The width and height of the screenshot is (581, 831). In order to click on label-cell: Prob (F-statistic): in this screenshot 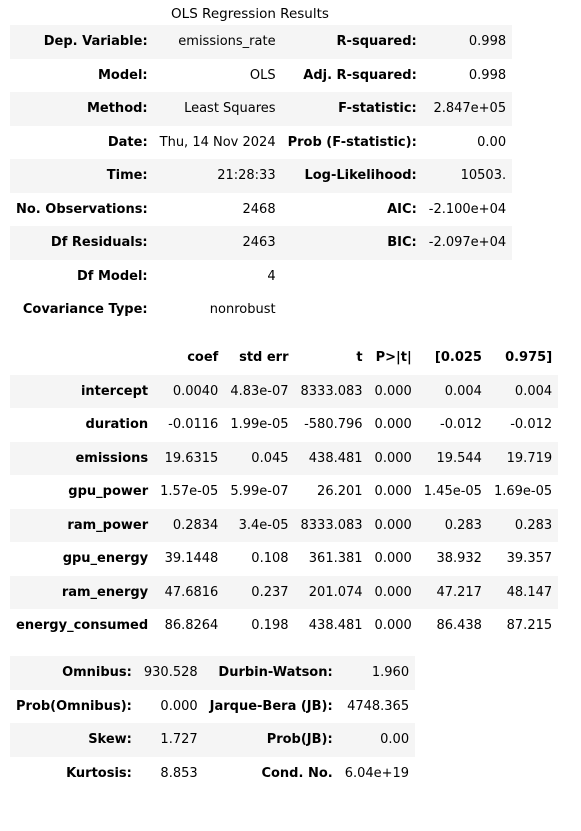, I will do `click(352, 142)`.